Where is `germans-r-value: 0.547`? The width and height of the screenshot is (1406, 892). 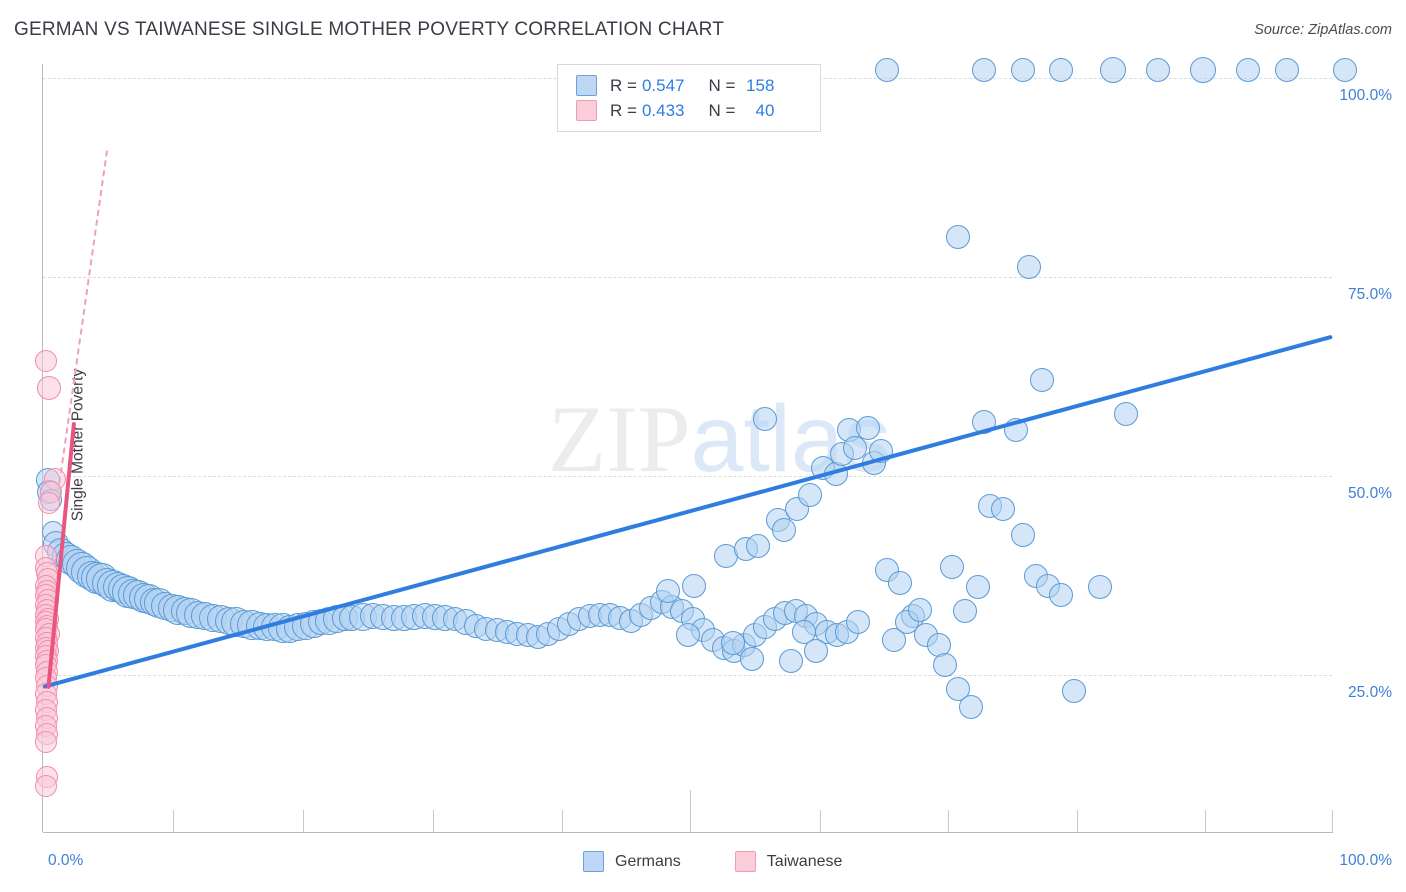
germans-r-value: 0.547 is located at coordinates (663, 85).